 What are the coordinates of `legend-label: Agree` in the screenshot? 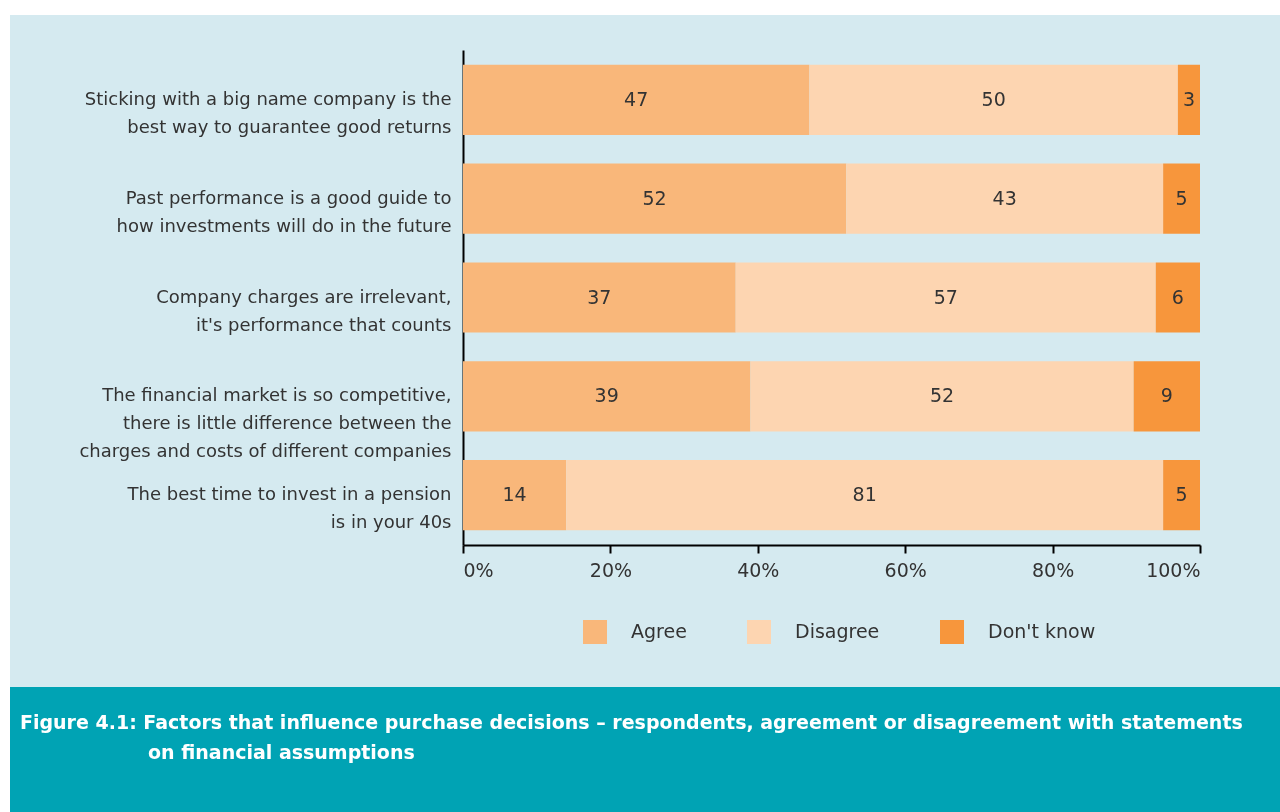 It's located at (659, 631).